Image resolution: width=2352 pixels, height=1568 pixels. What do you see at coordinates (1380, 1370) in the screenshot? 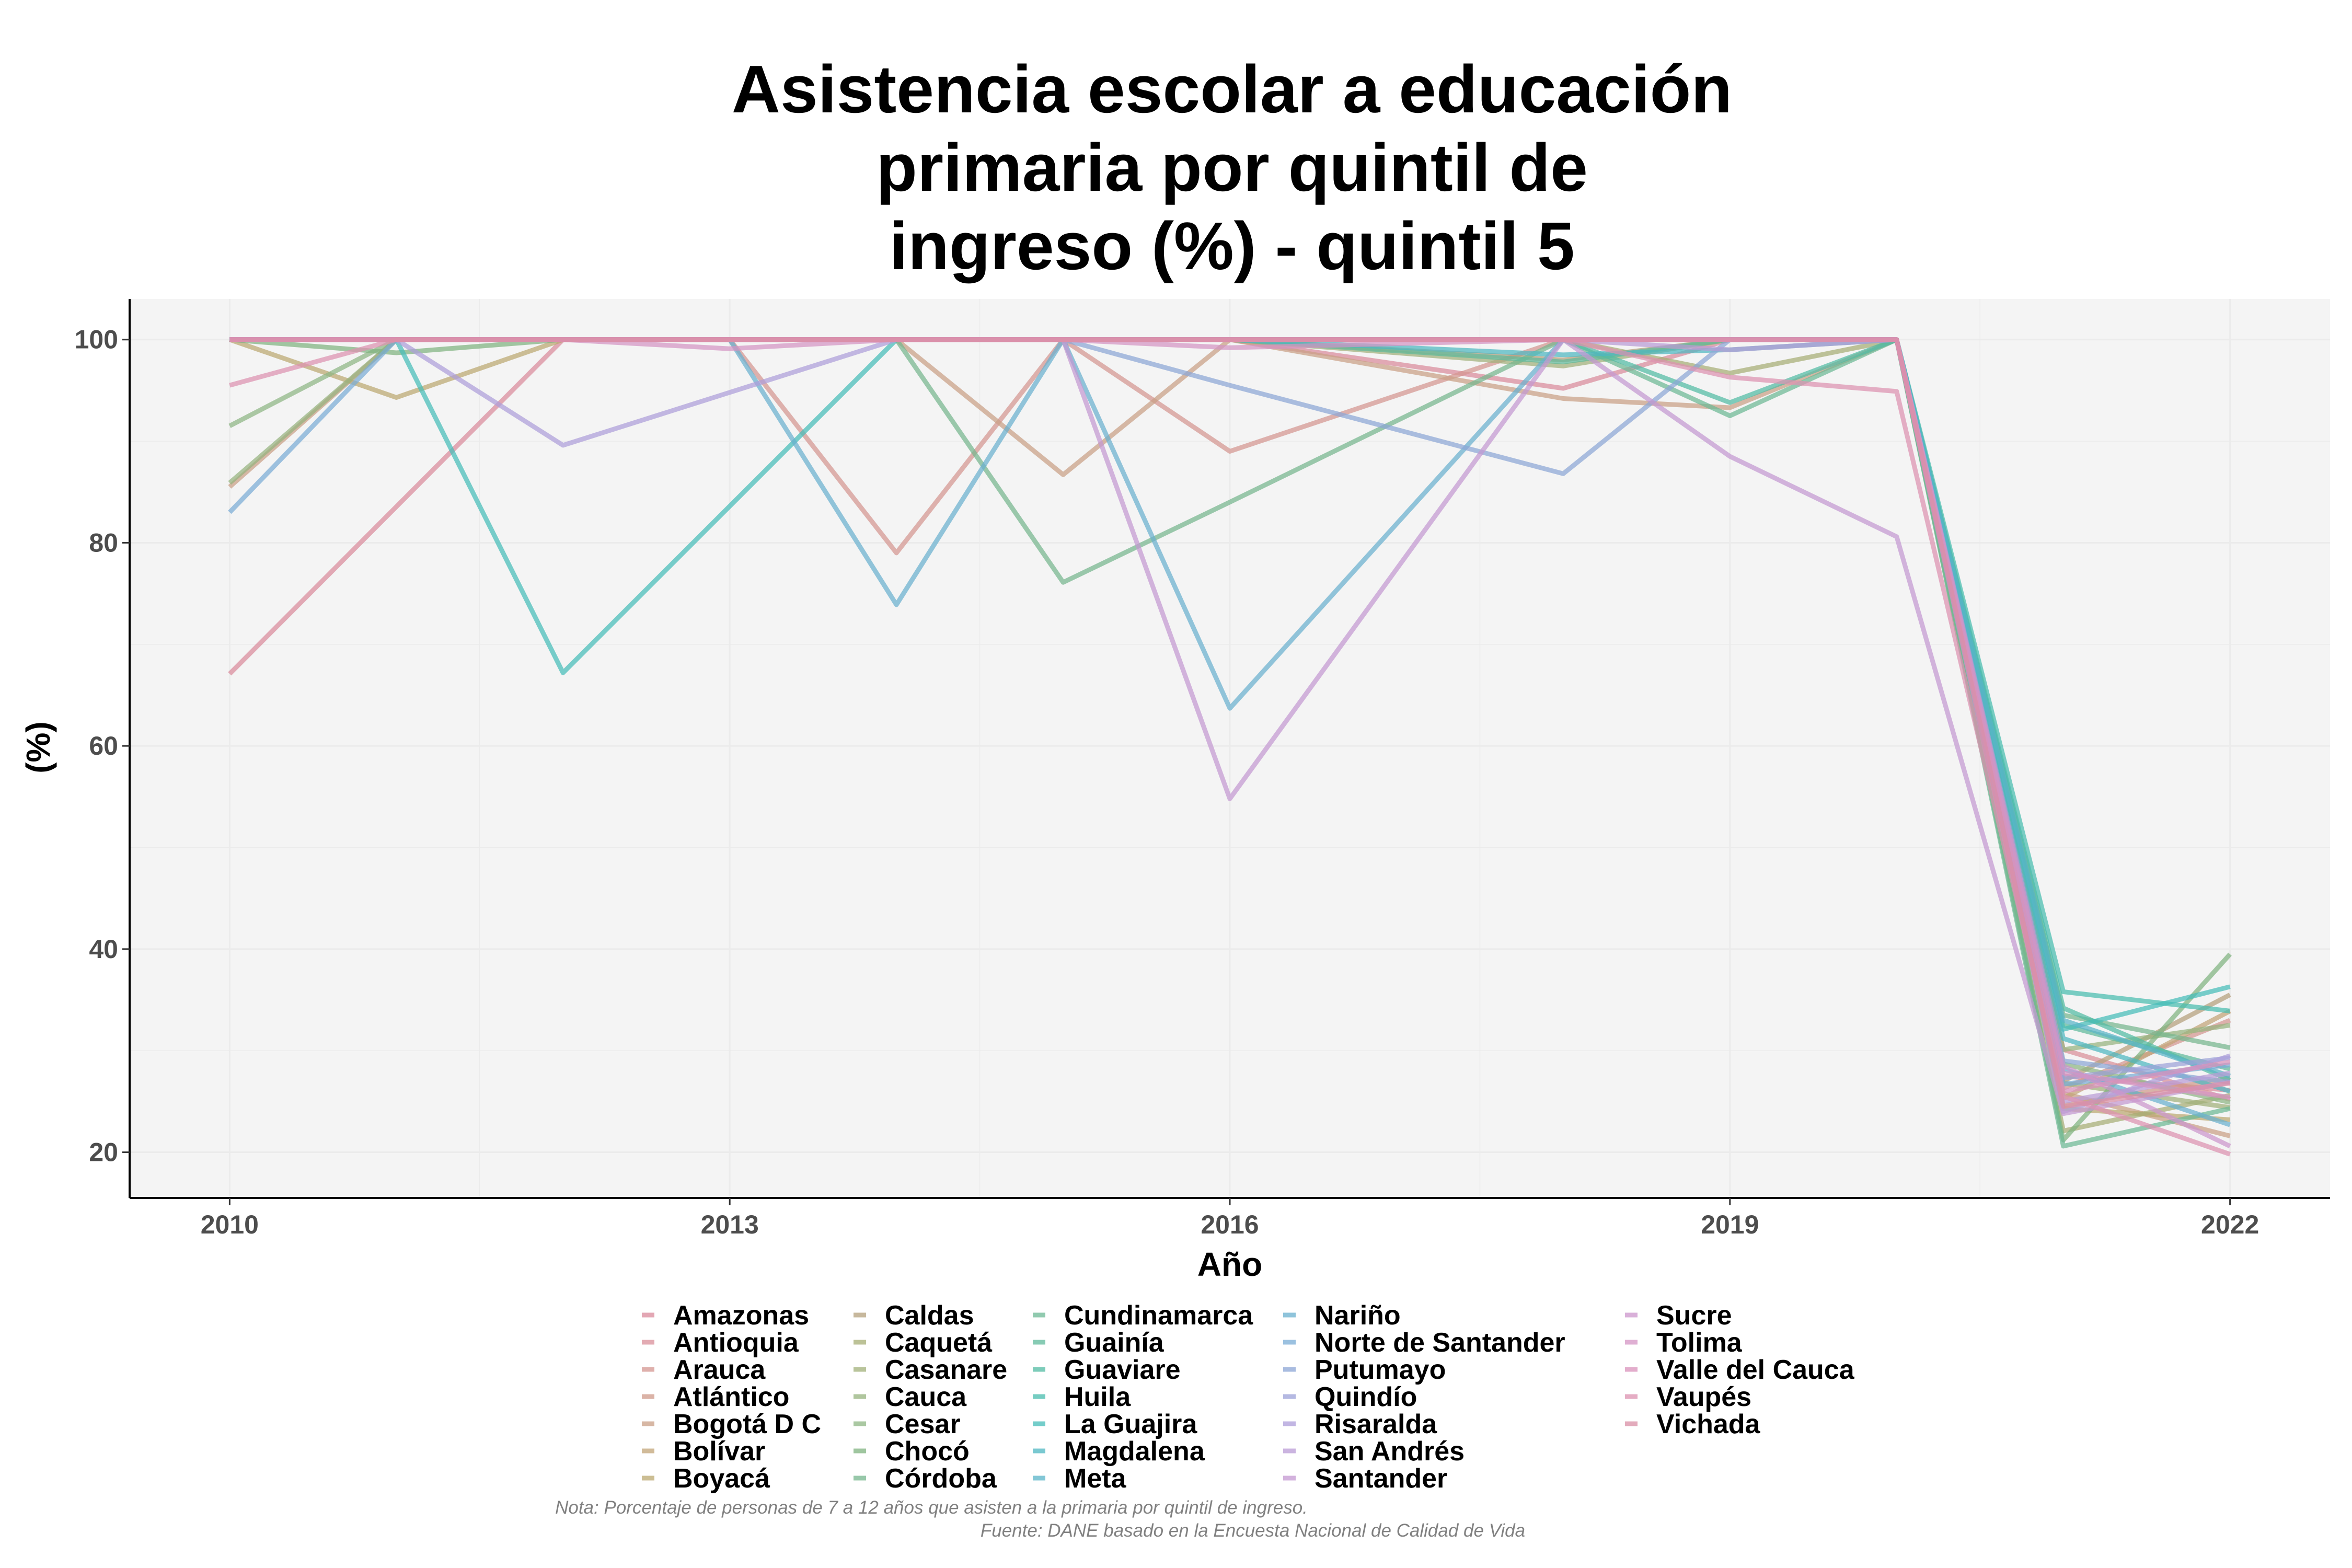
I see `legend-label: Putumayo` at bounding box center [1380, 1370].